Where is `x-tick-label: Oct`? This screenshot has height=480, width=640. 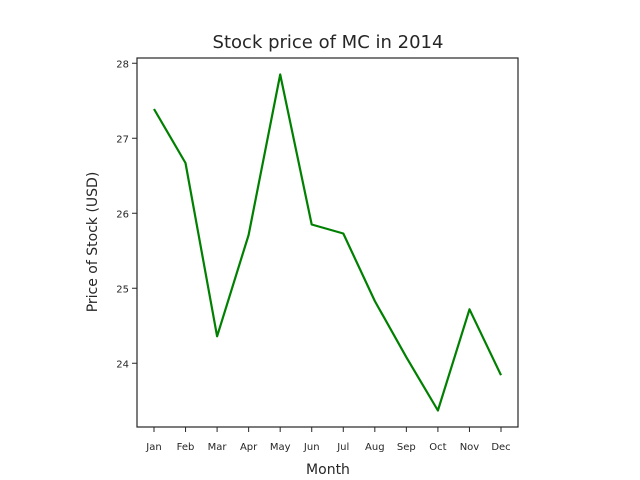 x-tick-label: Oct is located at coordinates (437, 447).